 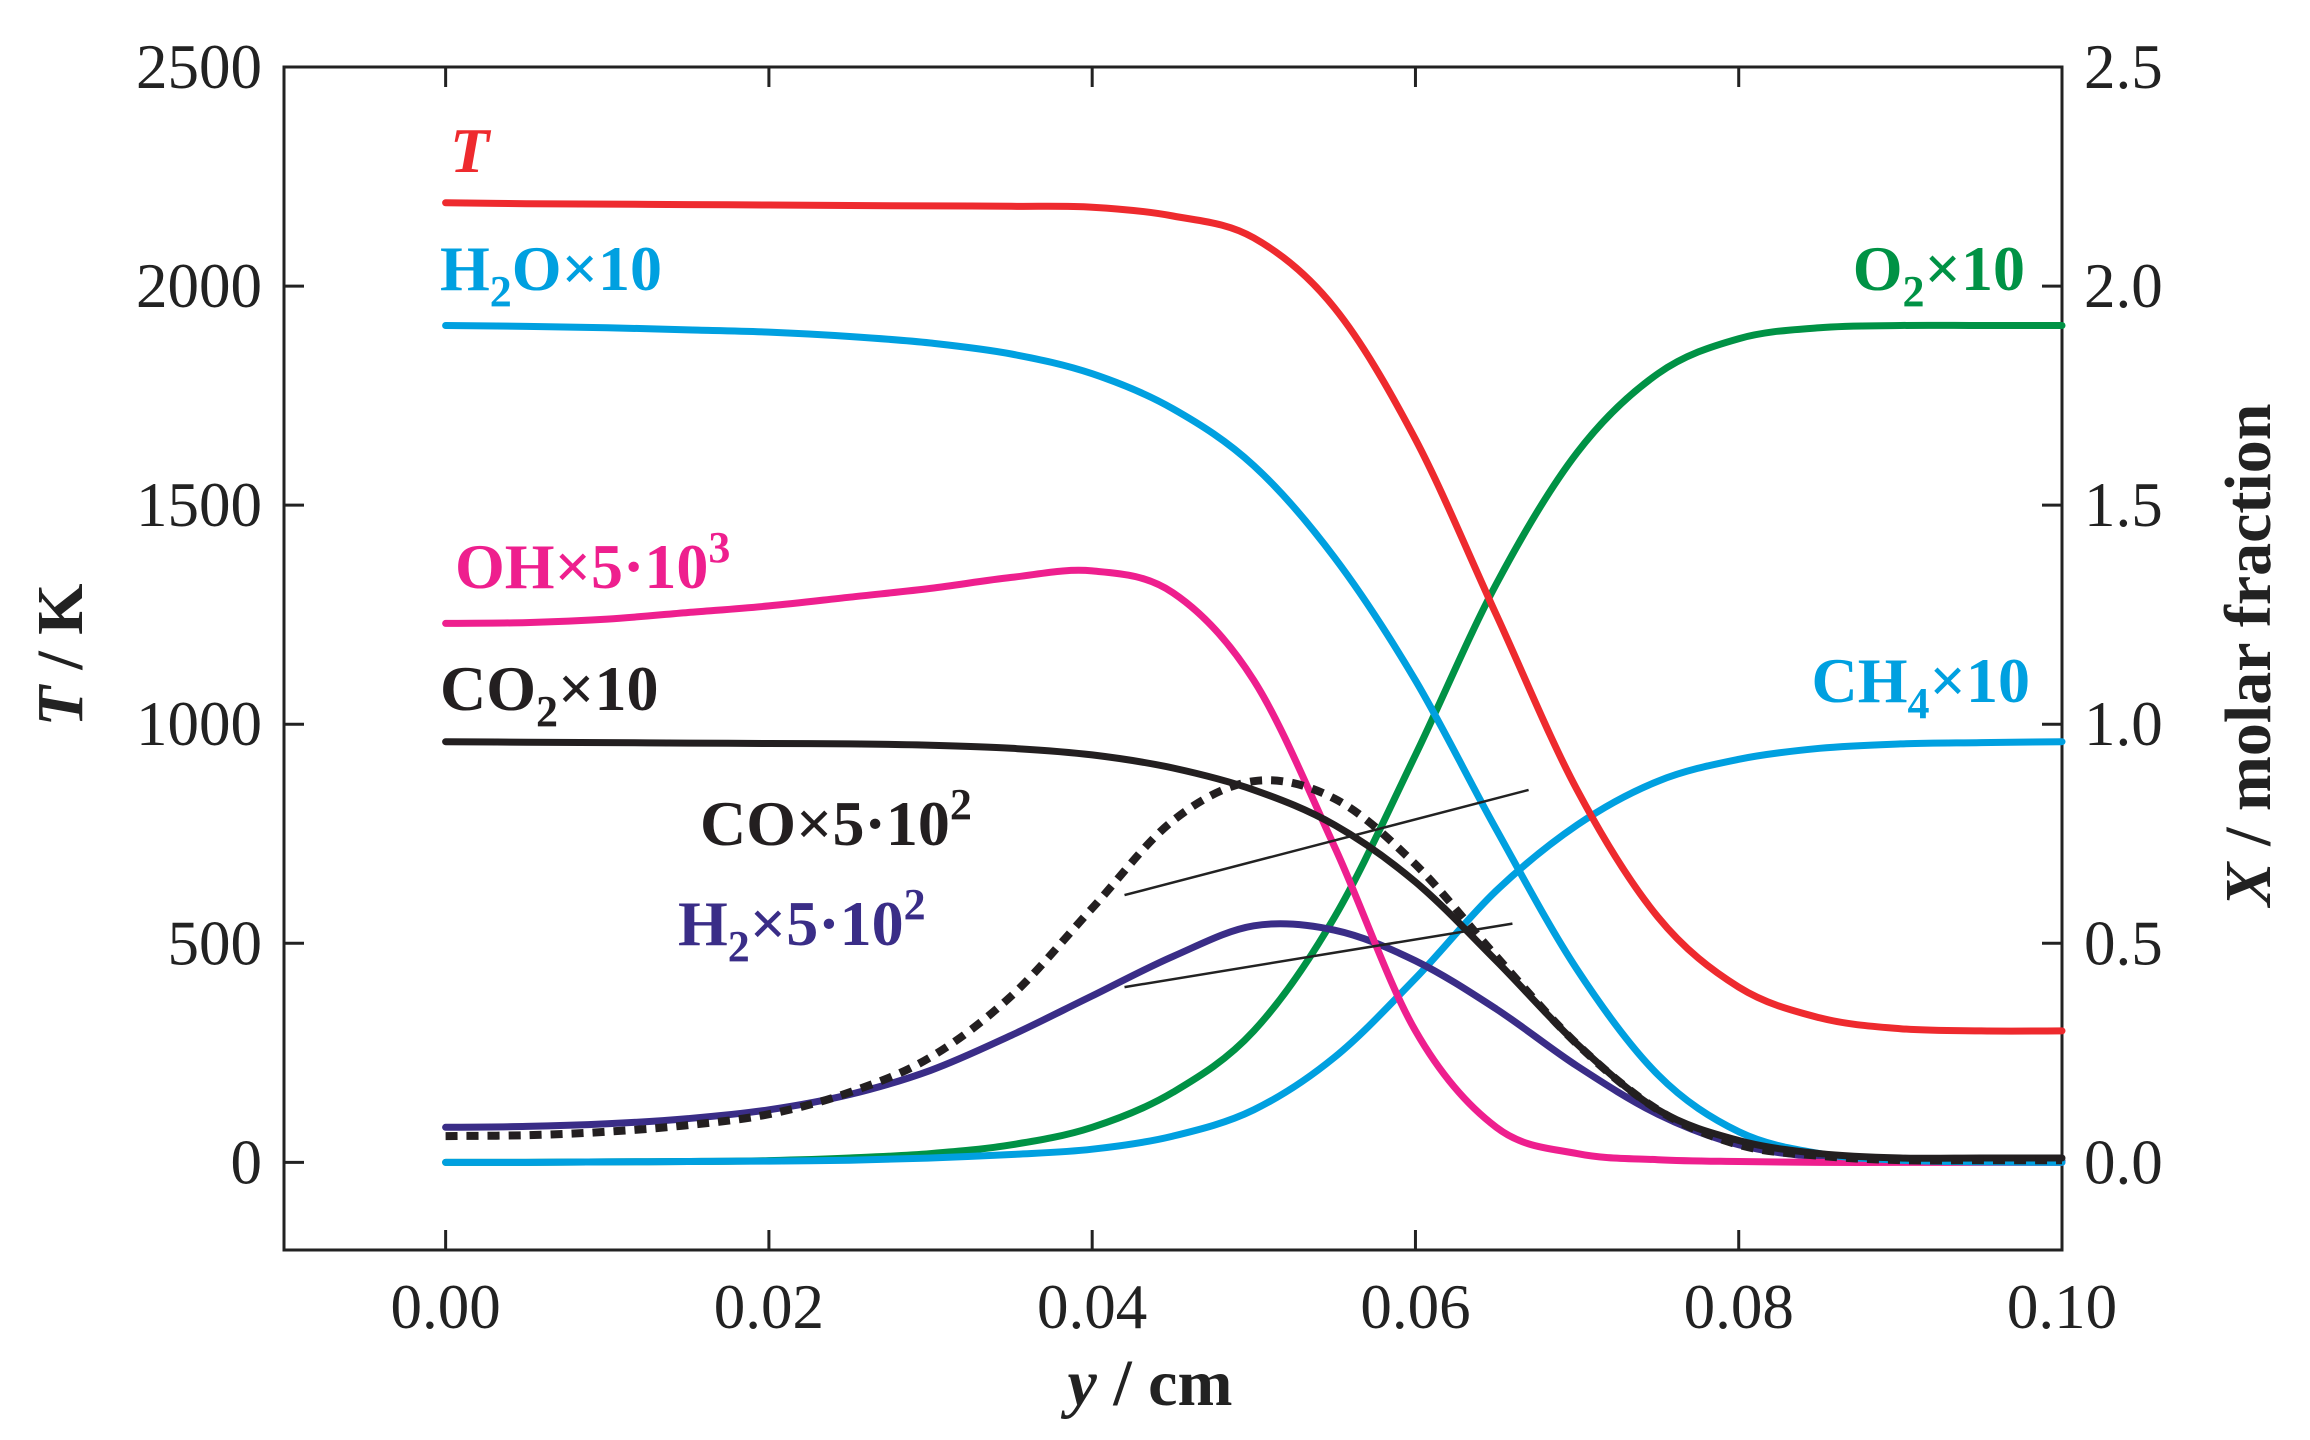 I want to click on series-label-CO2: CO2×10, so click(x=549, y=694).